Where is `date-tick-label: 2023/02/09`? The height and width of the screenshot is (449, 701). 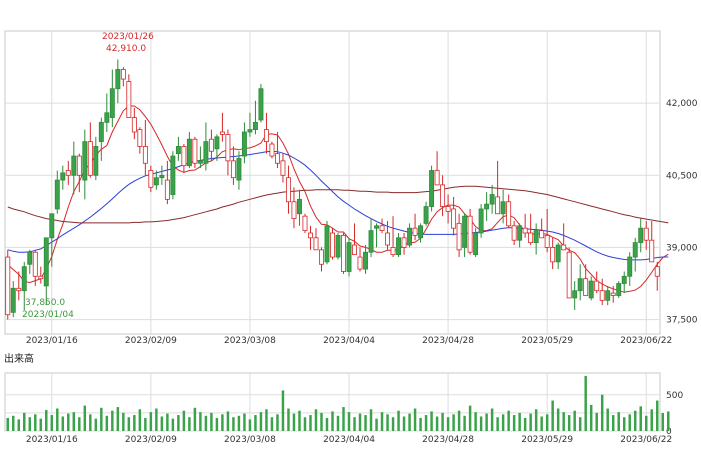
date-tick-label: 2023/02/09 is located at coordinates (151, 341).